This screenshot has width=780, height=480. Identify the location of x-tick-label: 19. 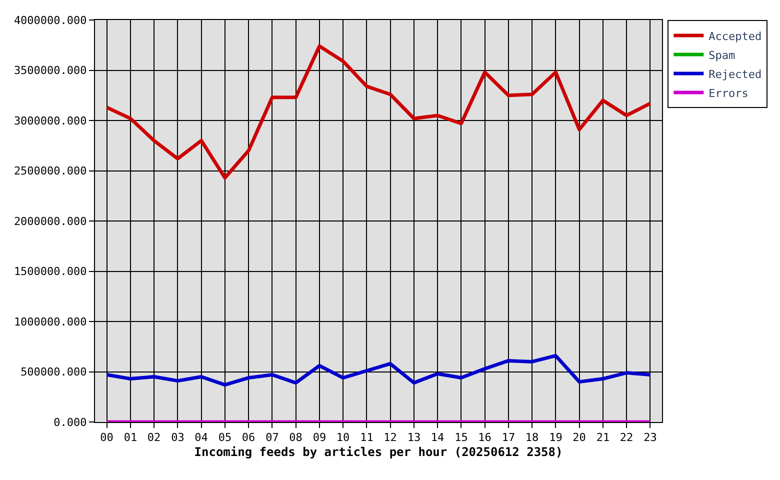
(555, 437).